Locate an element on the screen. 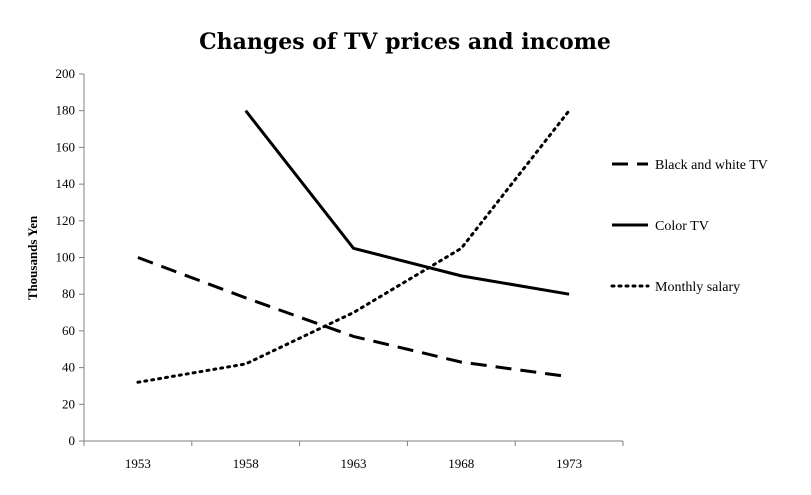 This screenshot has width=811, height=495. x-tick-label: 1958 is located at coordinates (246, 463).